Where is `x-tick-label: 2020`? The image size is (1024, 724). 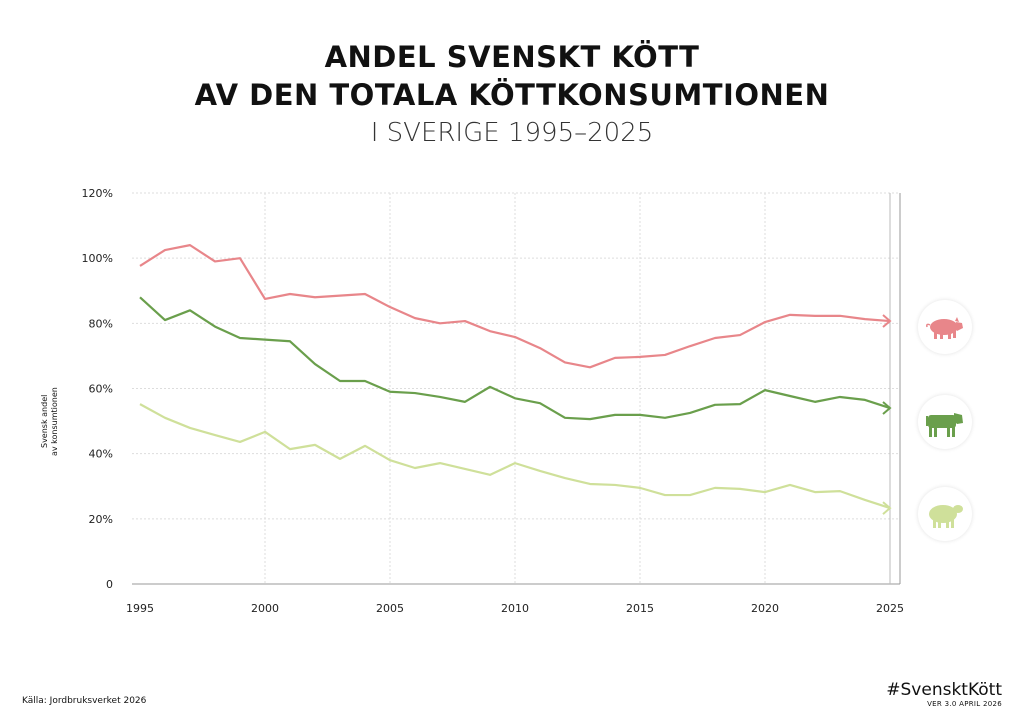 x-tick-label: 2020 is located at coordinates (765, 608).